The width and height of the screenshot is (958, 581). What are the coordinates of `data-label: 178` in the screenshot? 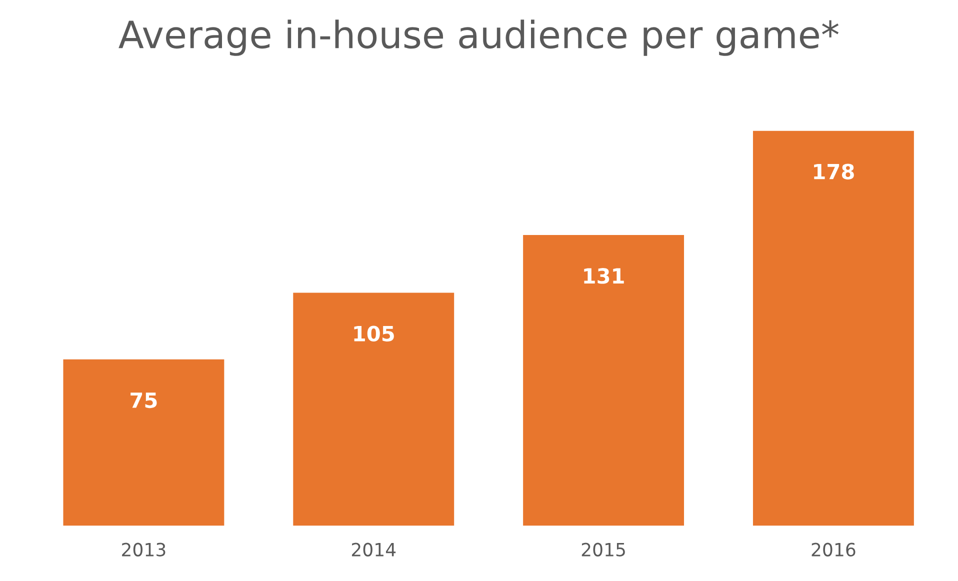 It's located at (834, 172).